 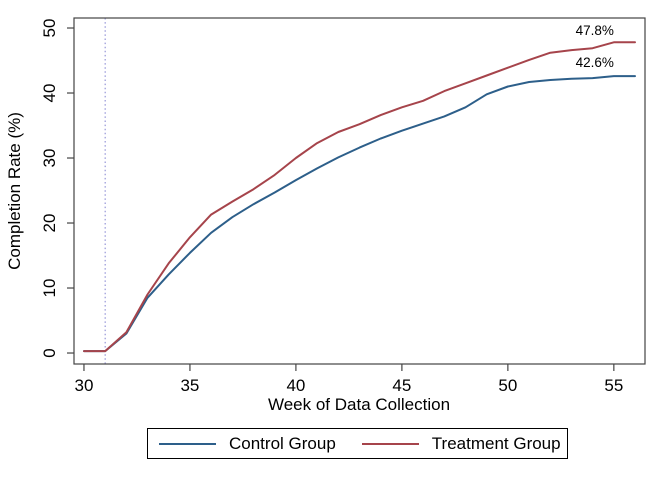 I want to click on x-axis-title: Week of Data Collection, so click(x=359, y=404).